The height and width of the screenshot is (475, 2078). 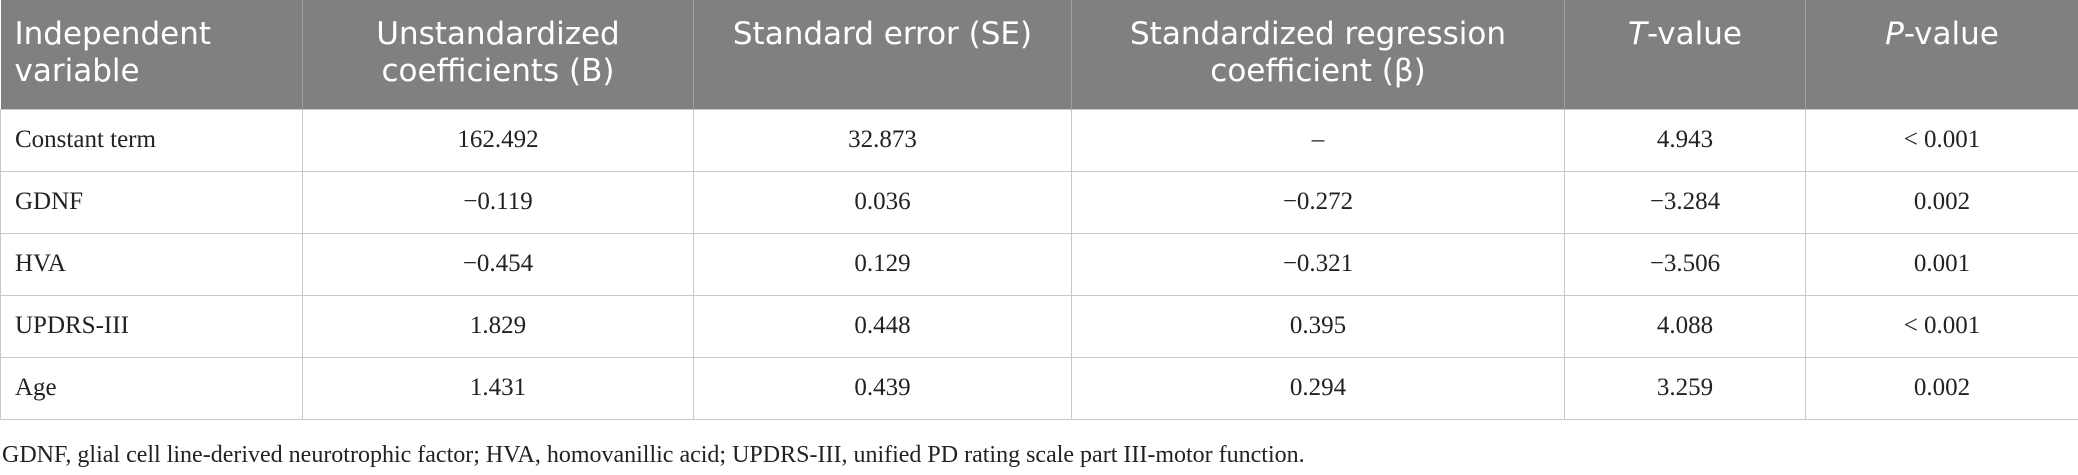 I want to click on cell: 0.439, so click(x=882, y=388).